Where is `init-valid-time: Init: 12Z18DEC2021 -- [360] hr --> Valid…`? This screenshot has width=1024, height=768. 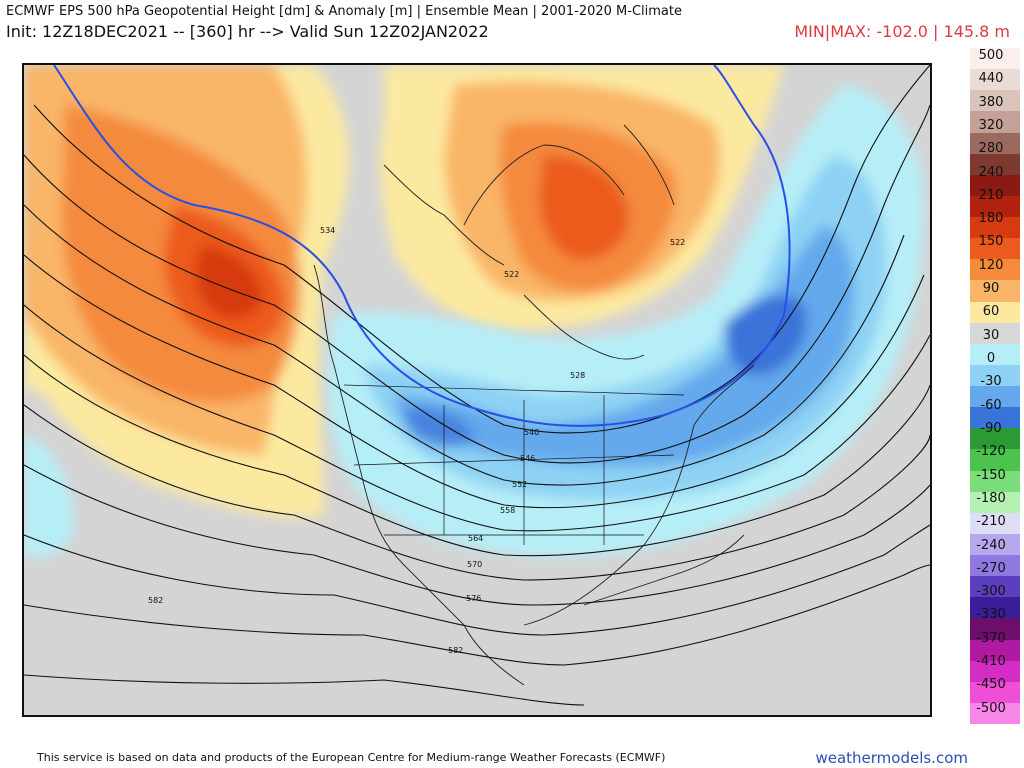
init-valid-time: Init: 12Z18DEC2021 -- [360] hr --> Valid… is located at coordinates (247, 31).